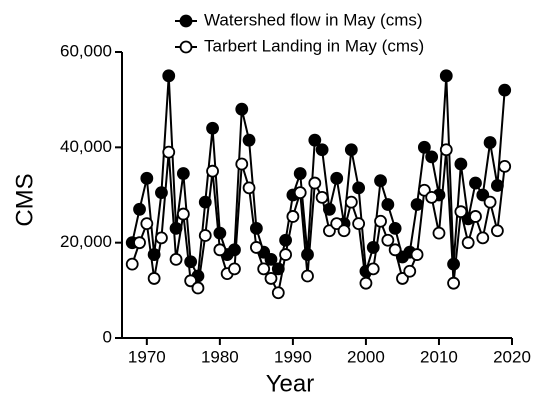 Image resolution: width=541 pixels, height=405 pixels. I want to click on y-tick-label: 0, so click(107, 336).